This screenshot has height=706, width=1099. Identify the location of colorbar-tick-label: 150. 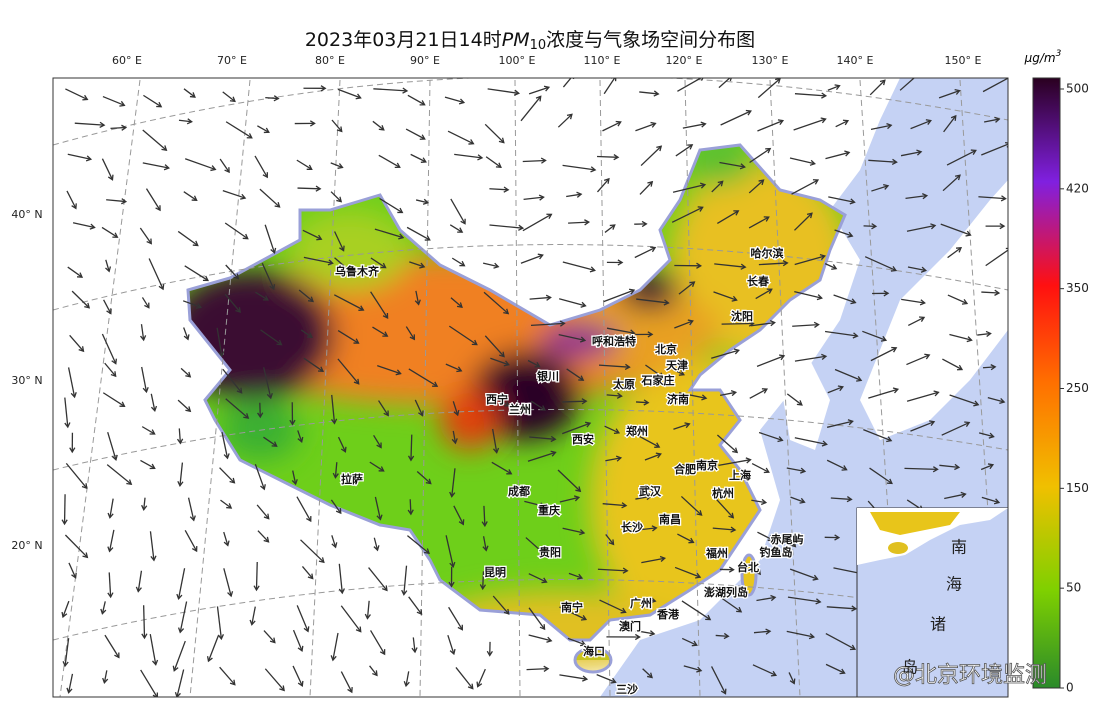
(1077, 488).